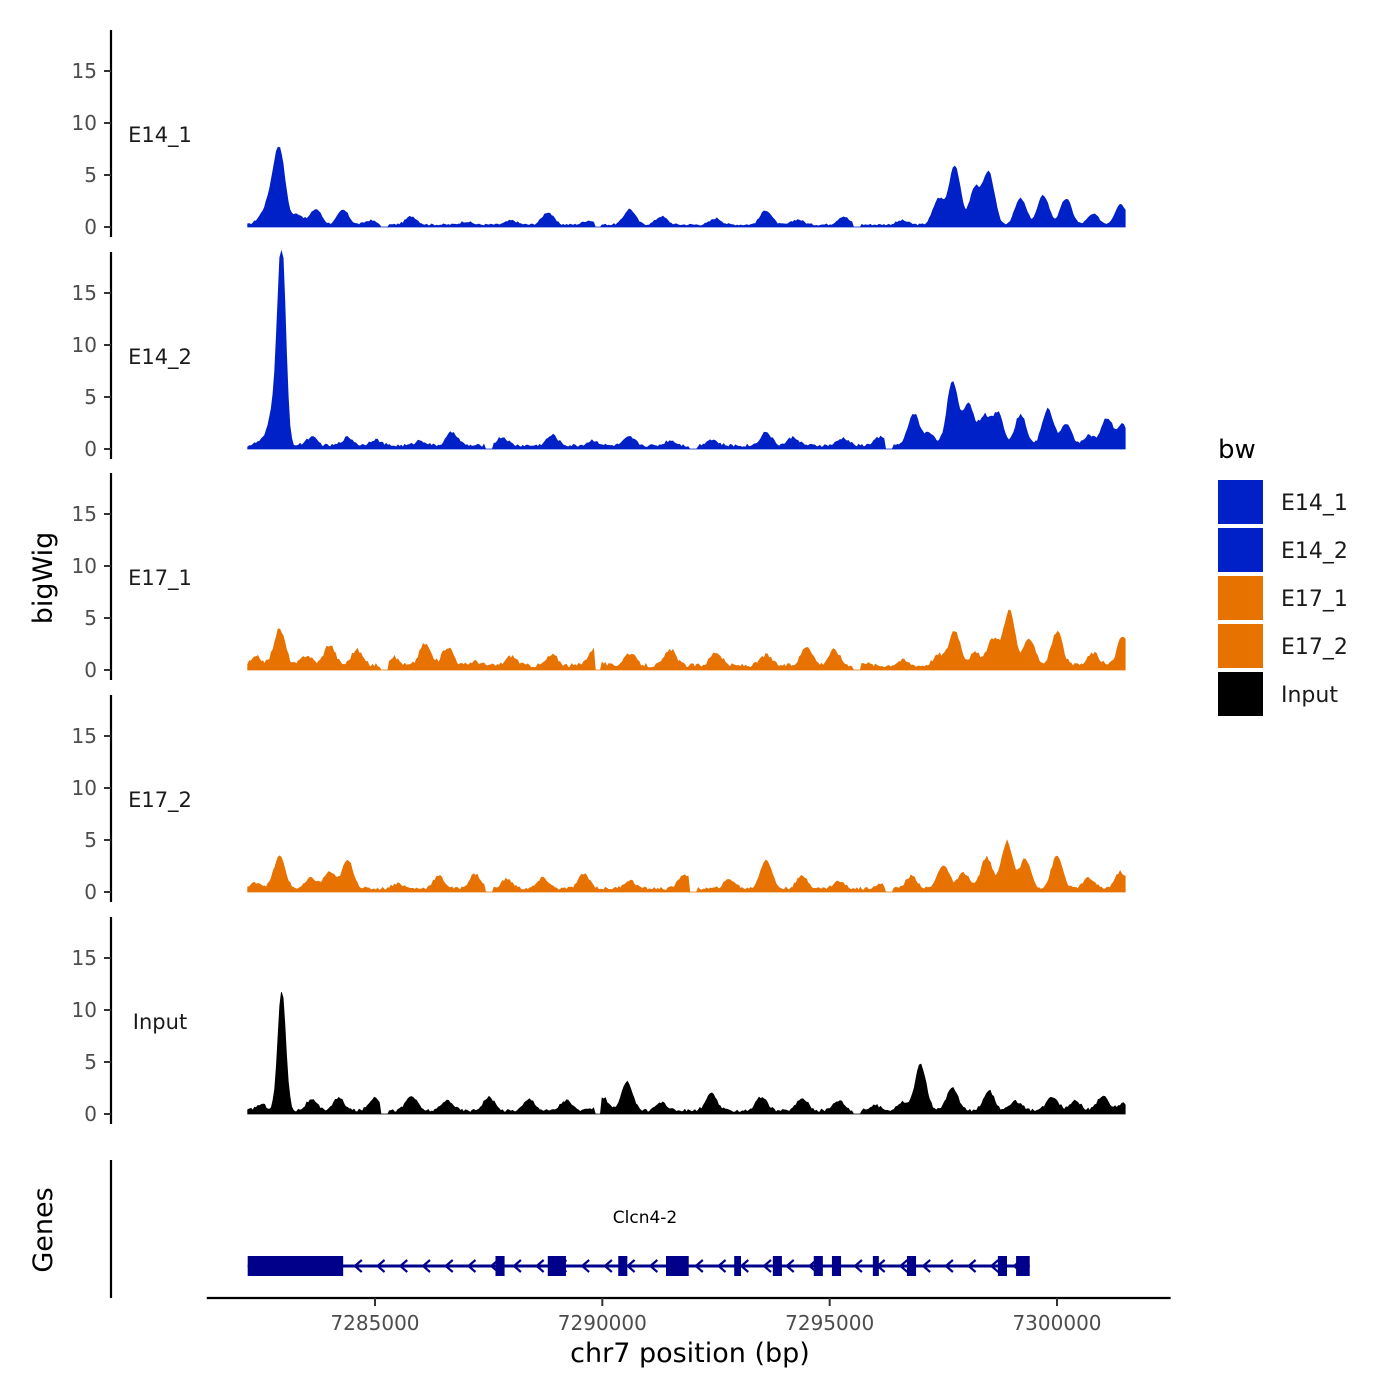  Describe the element at coordinates (160, 1022) in the screenshot. I see `track-label: Input` at that location.